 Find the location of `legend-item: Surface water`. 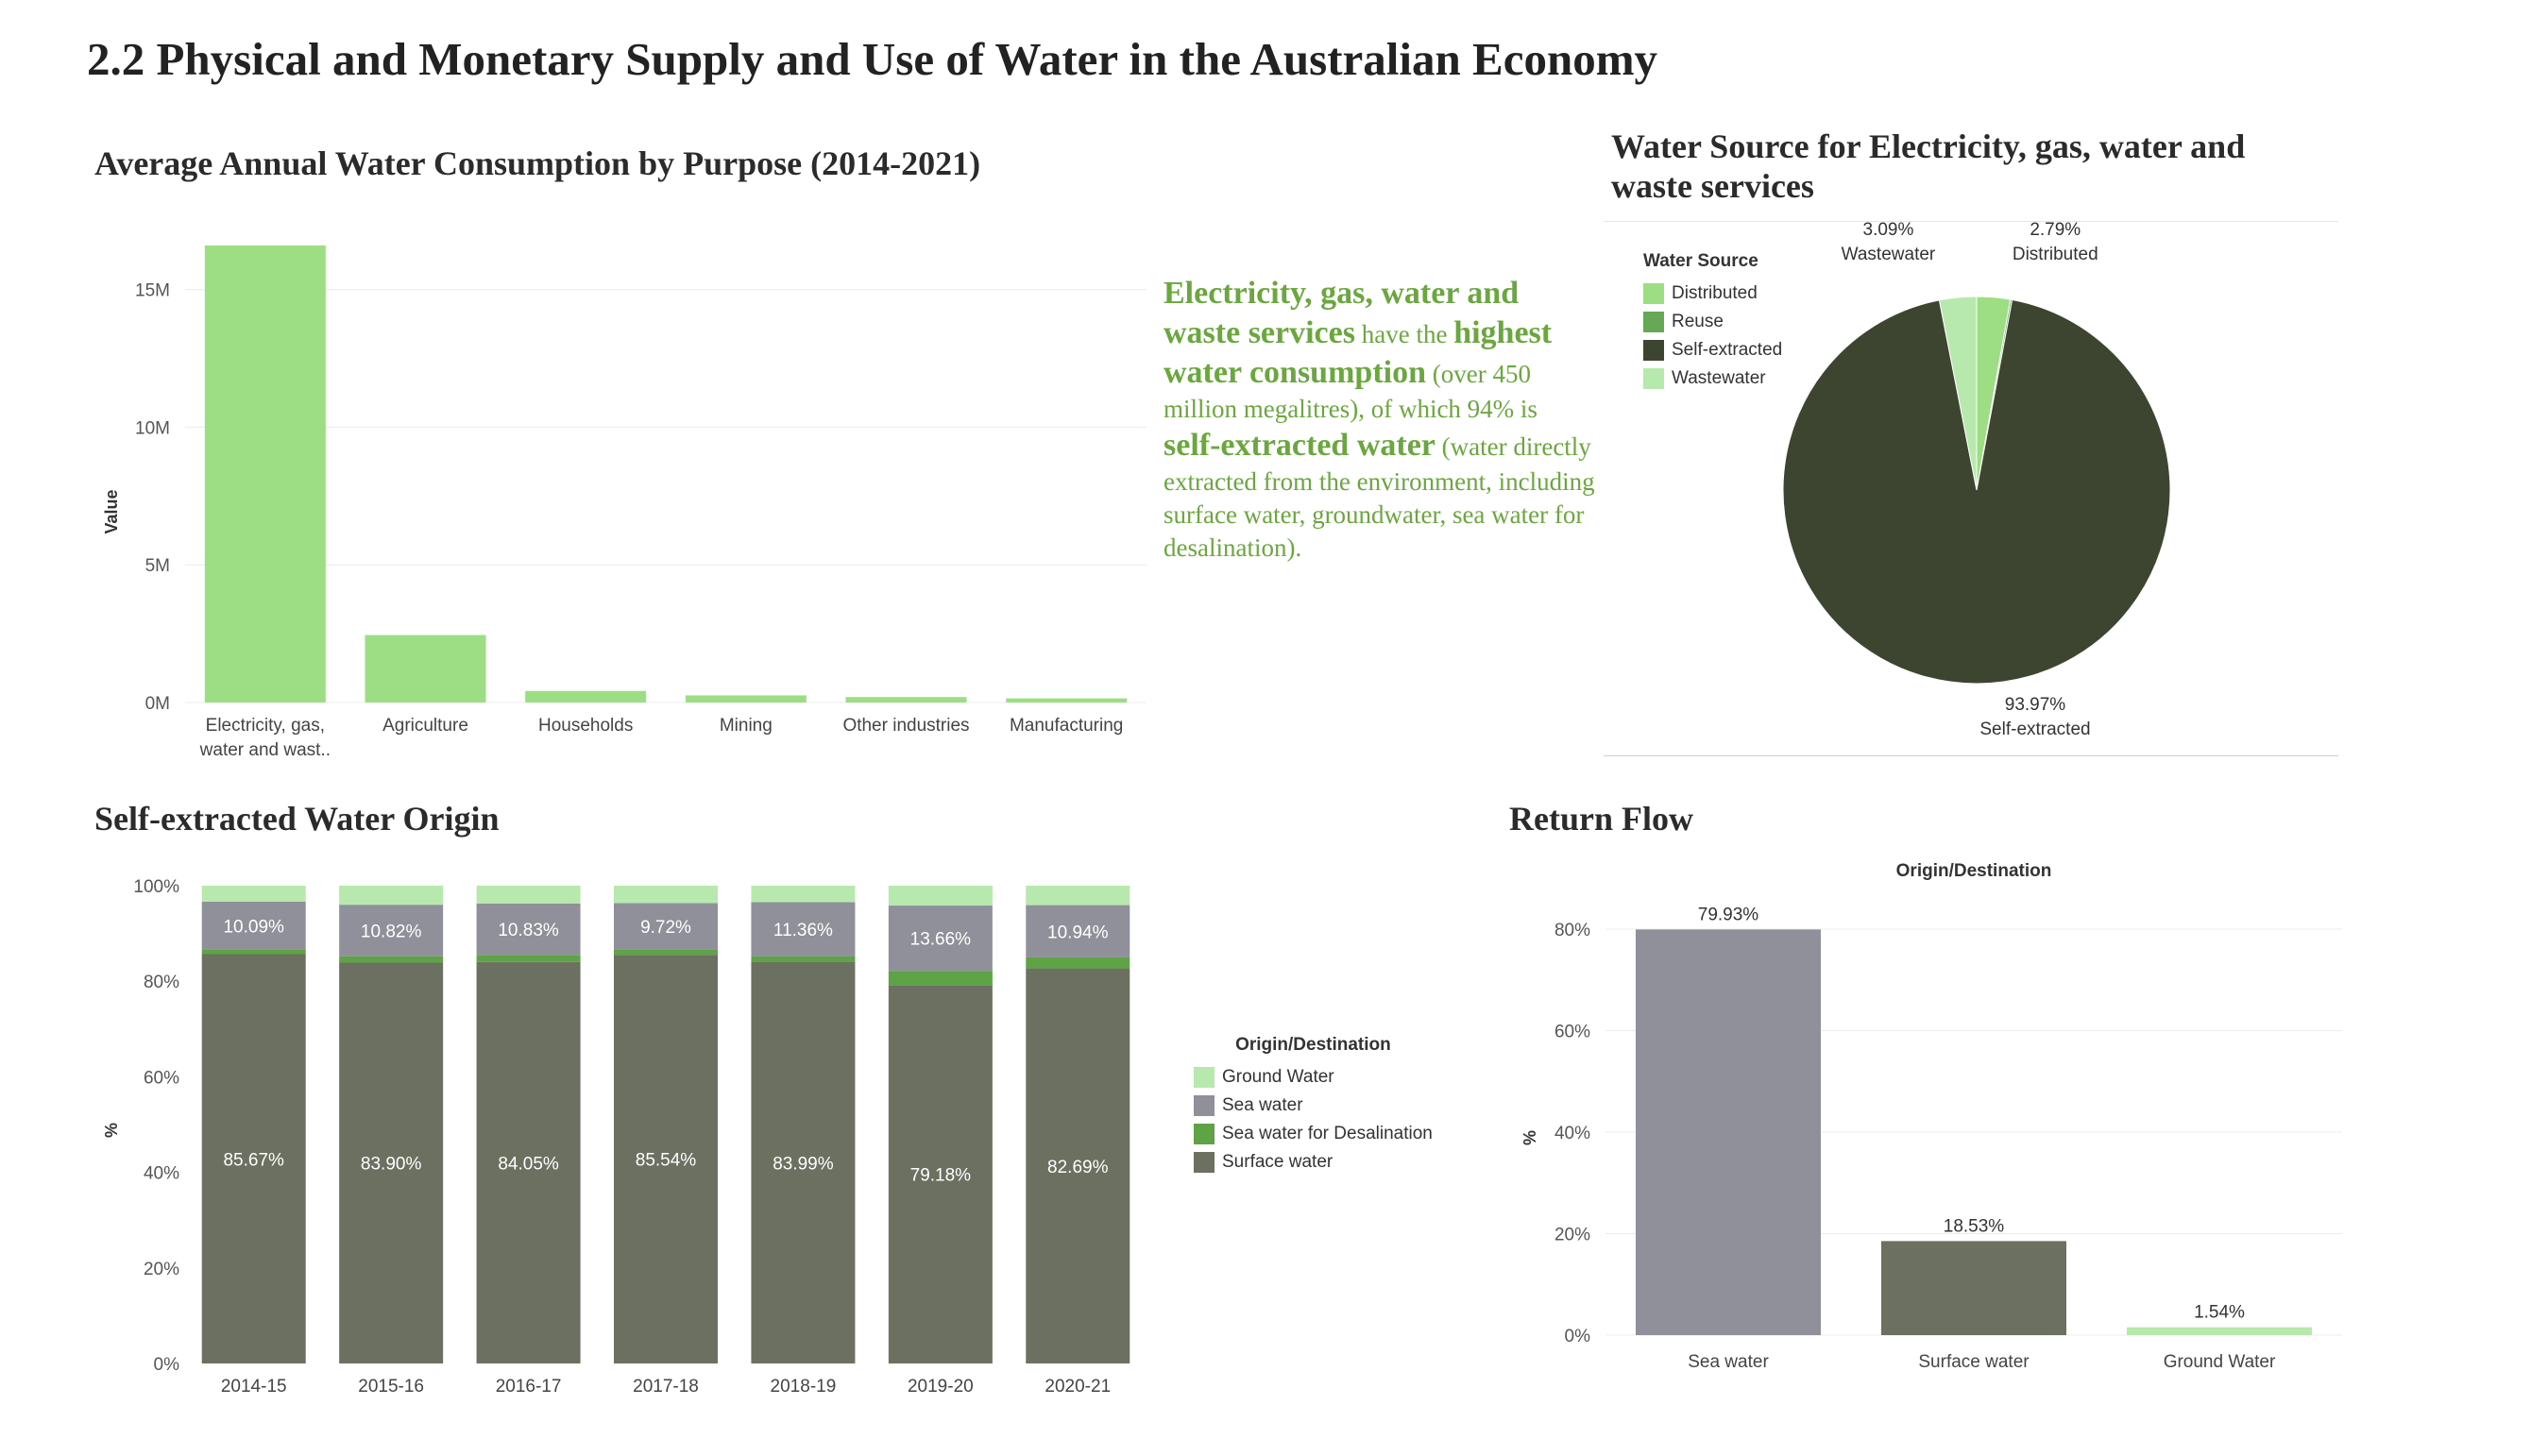

legend-item: Surface water is located at coordinates (1313, 1162).